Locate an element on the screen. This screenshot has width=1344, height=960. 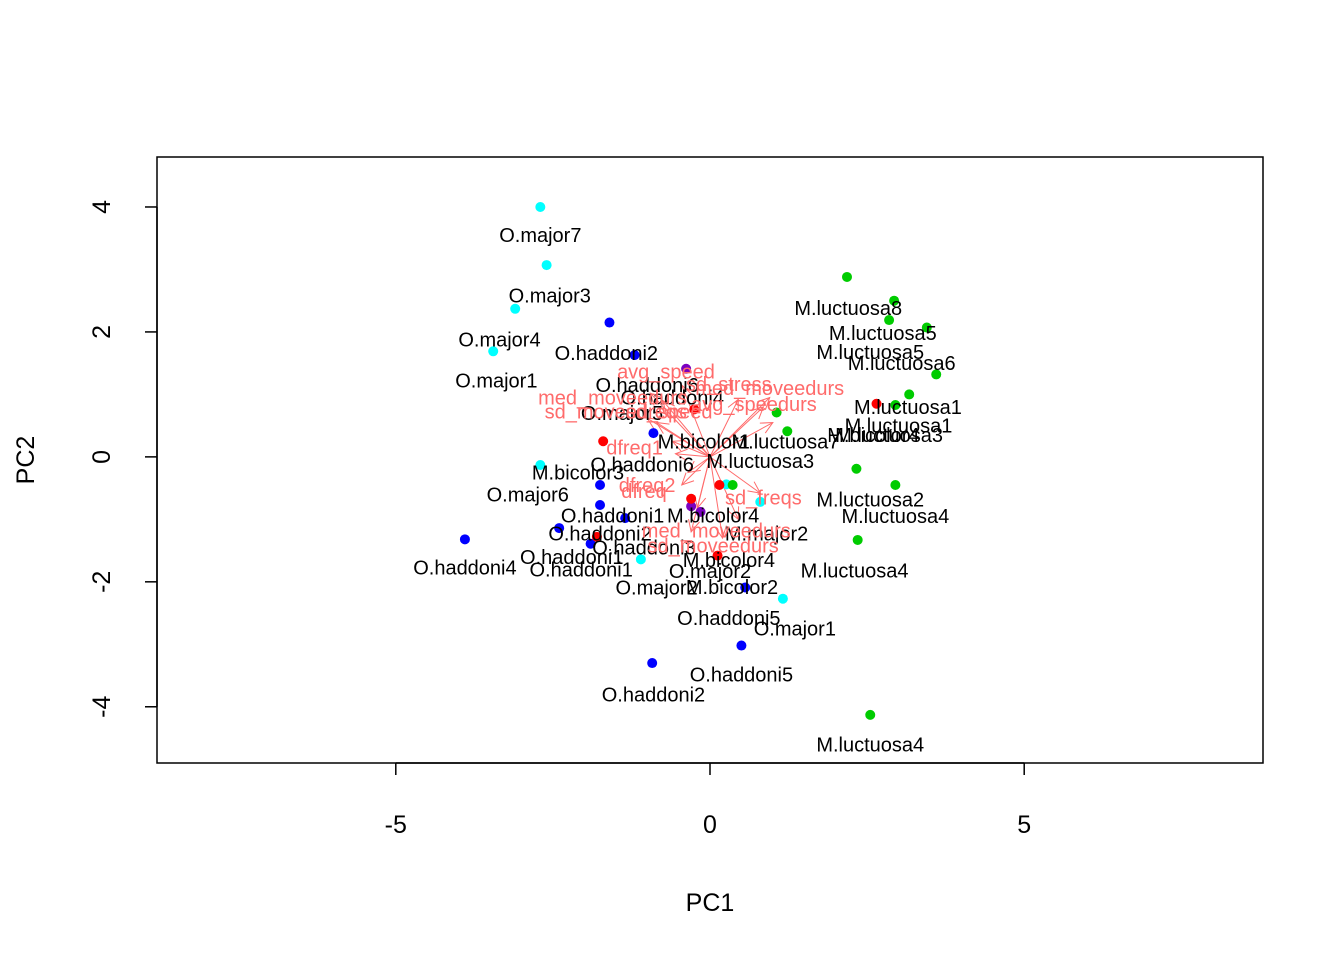
point-label: M.luctuosa4 is located at coordinates (870, 745).